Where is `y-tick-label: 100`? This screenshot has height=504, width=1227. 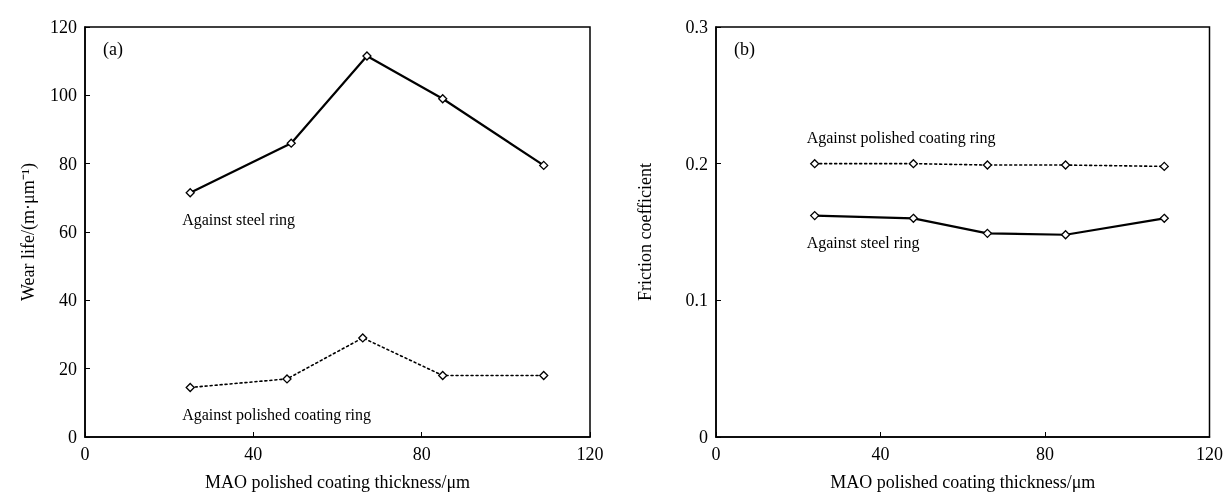
y-tick-label: 100 is located at coordinates (63, 95).